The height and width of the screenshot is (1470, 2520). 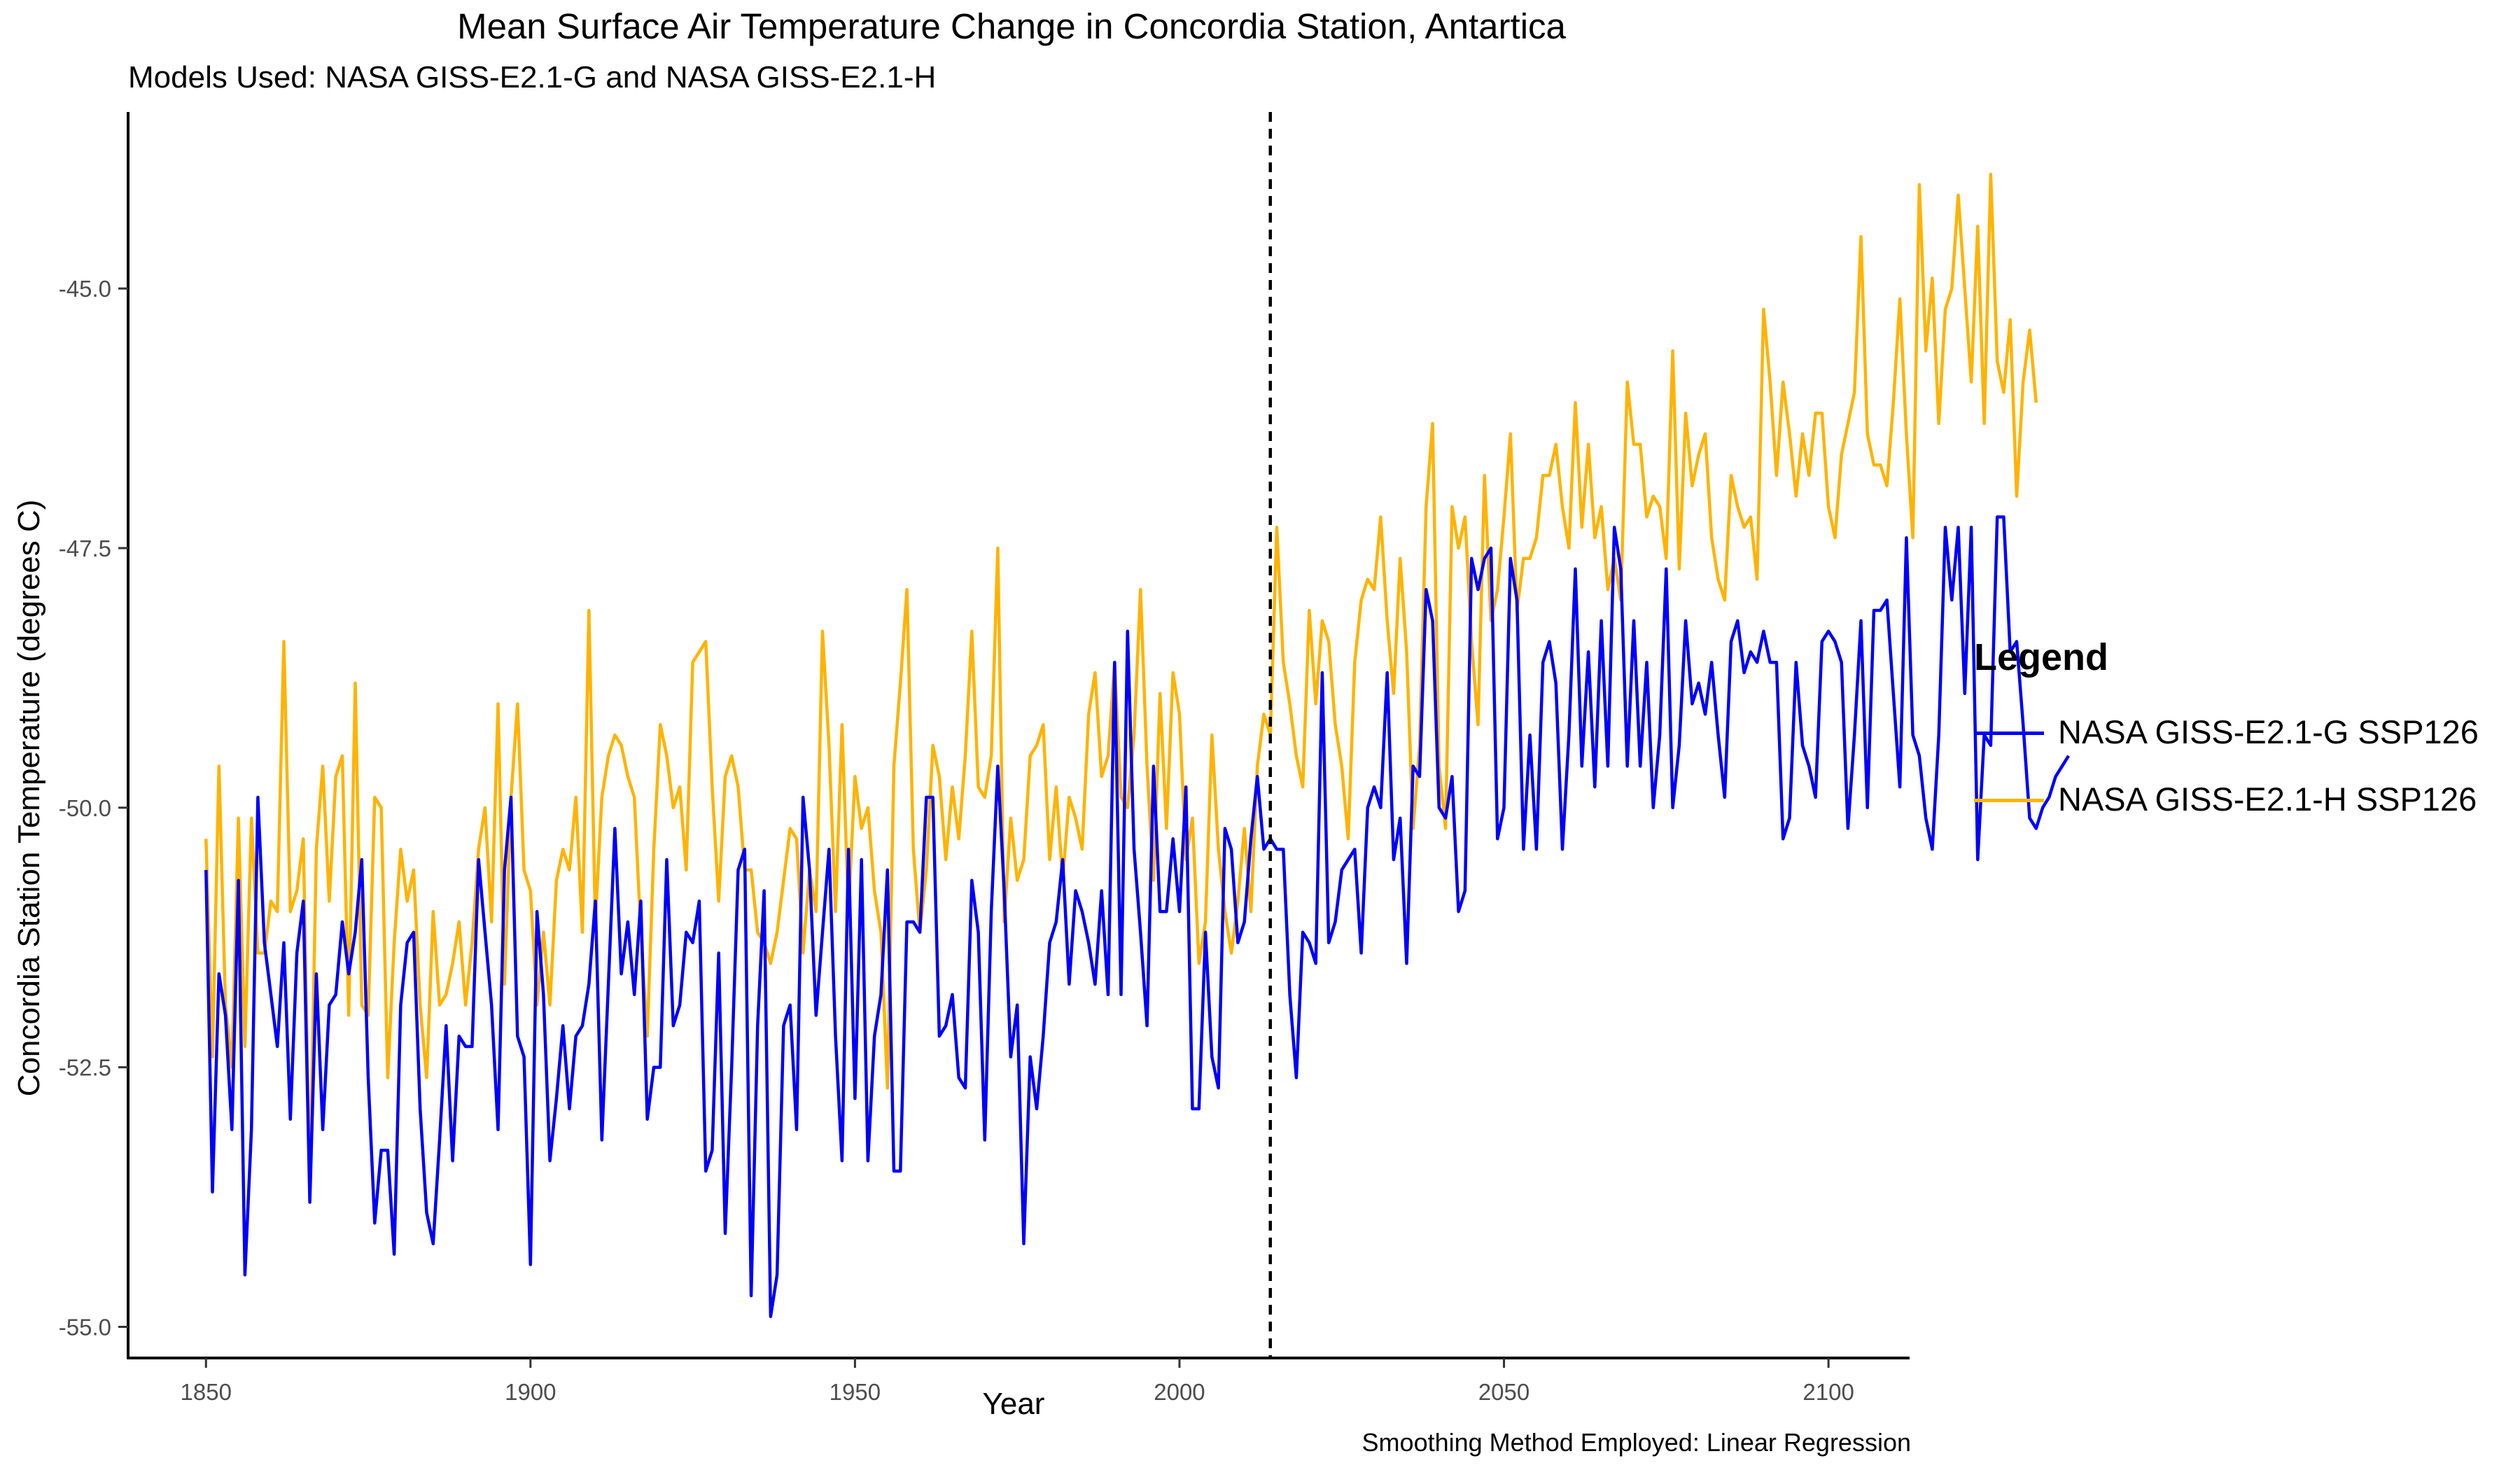 What do you see at coordinates (206, 1392) in the screenshot?
I see `x-tick-label: 1850` at bounding box center [206, 1392].